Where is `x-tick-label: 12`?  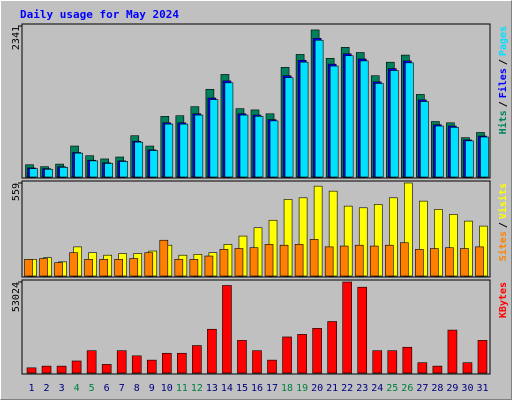
x-tick-label: 12 is located at coordinates (197, 388).